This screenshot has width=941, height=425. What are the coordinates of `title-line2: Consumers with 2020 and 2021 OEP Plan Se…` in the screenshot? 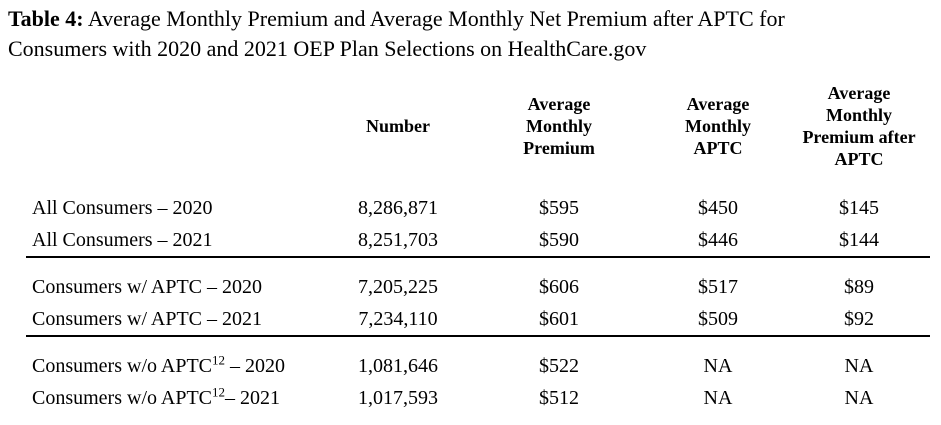 It's located at (327, 48).